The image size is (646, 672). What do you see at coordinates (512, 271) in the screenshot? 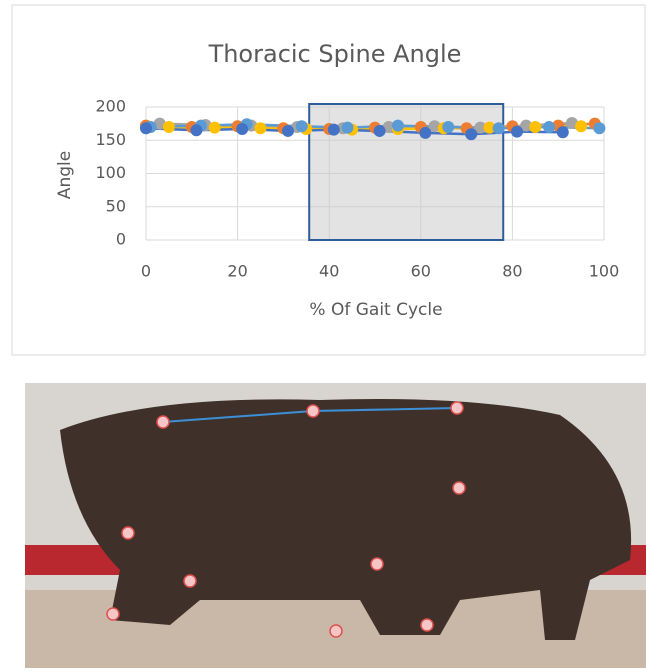
I see `x-tick-label: 80` at bounding box center [512, 271].